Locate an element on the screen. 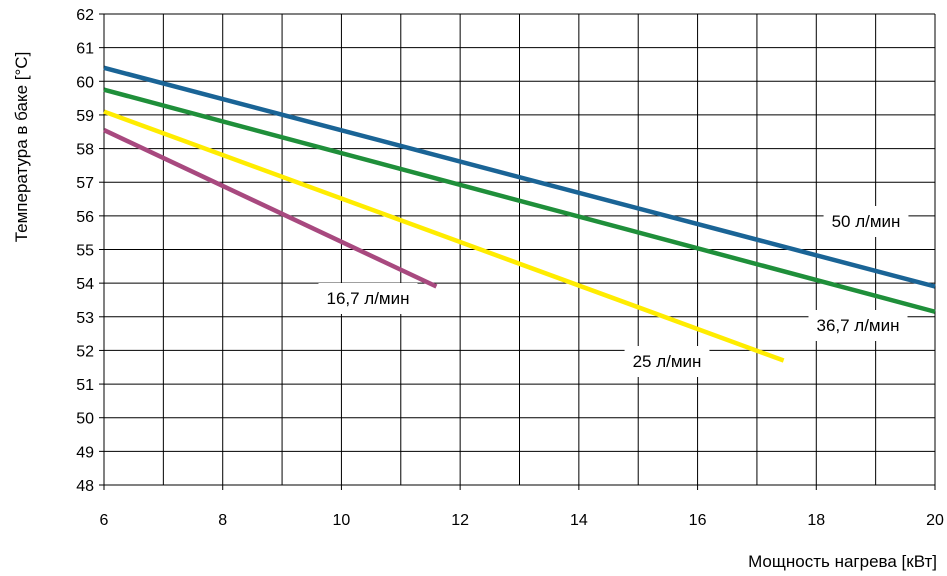 The height and width of the screenshot is (576, 947). y-tick-label: 49 is located at coordinates (85, 452).